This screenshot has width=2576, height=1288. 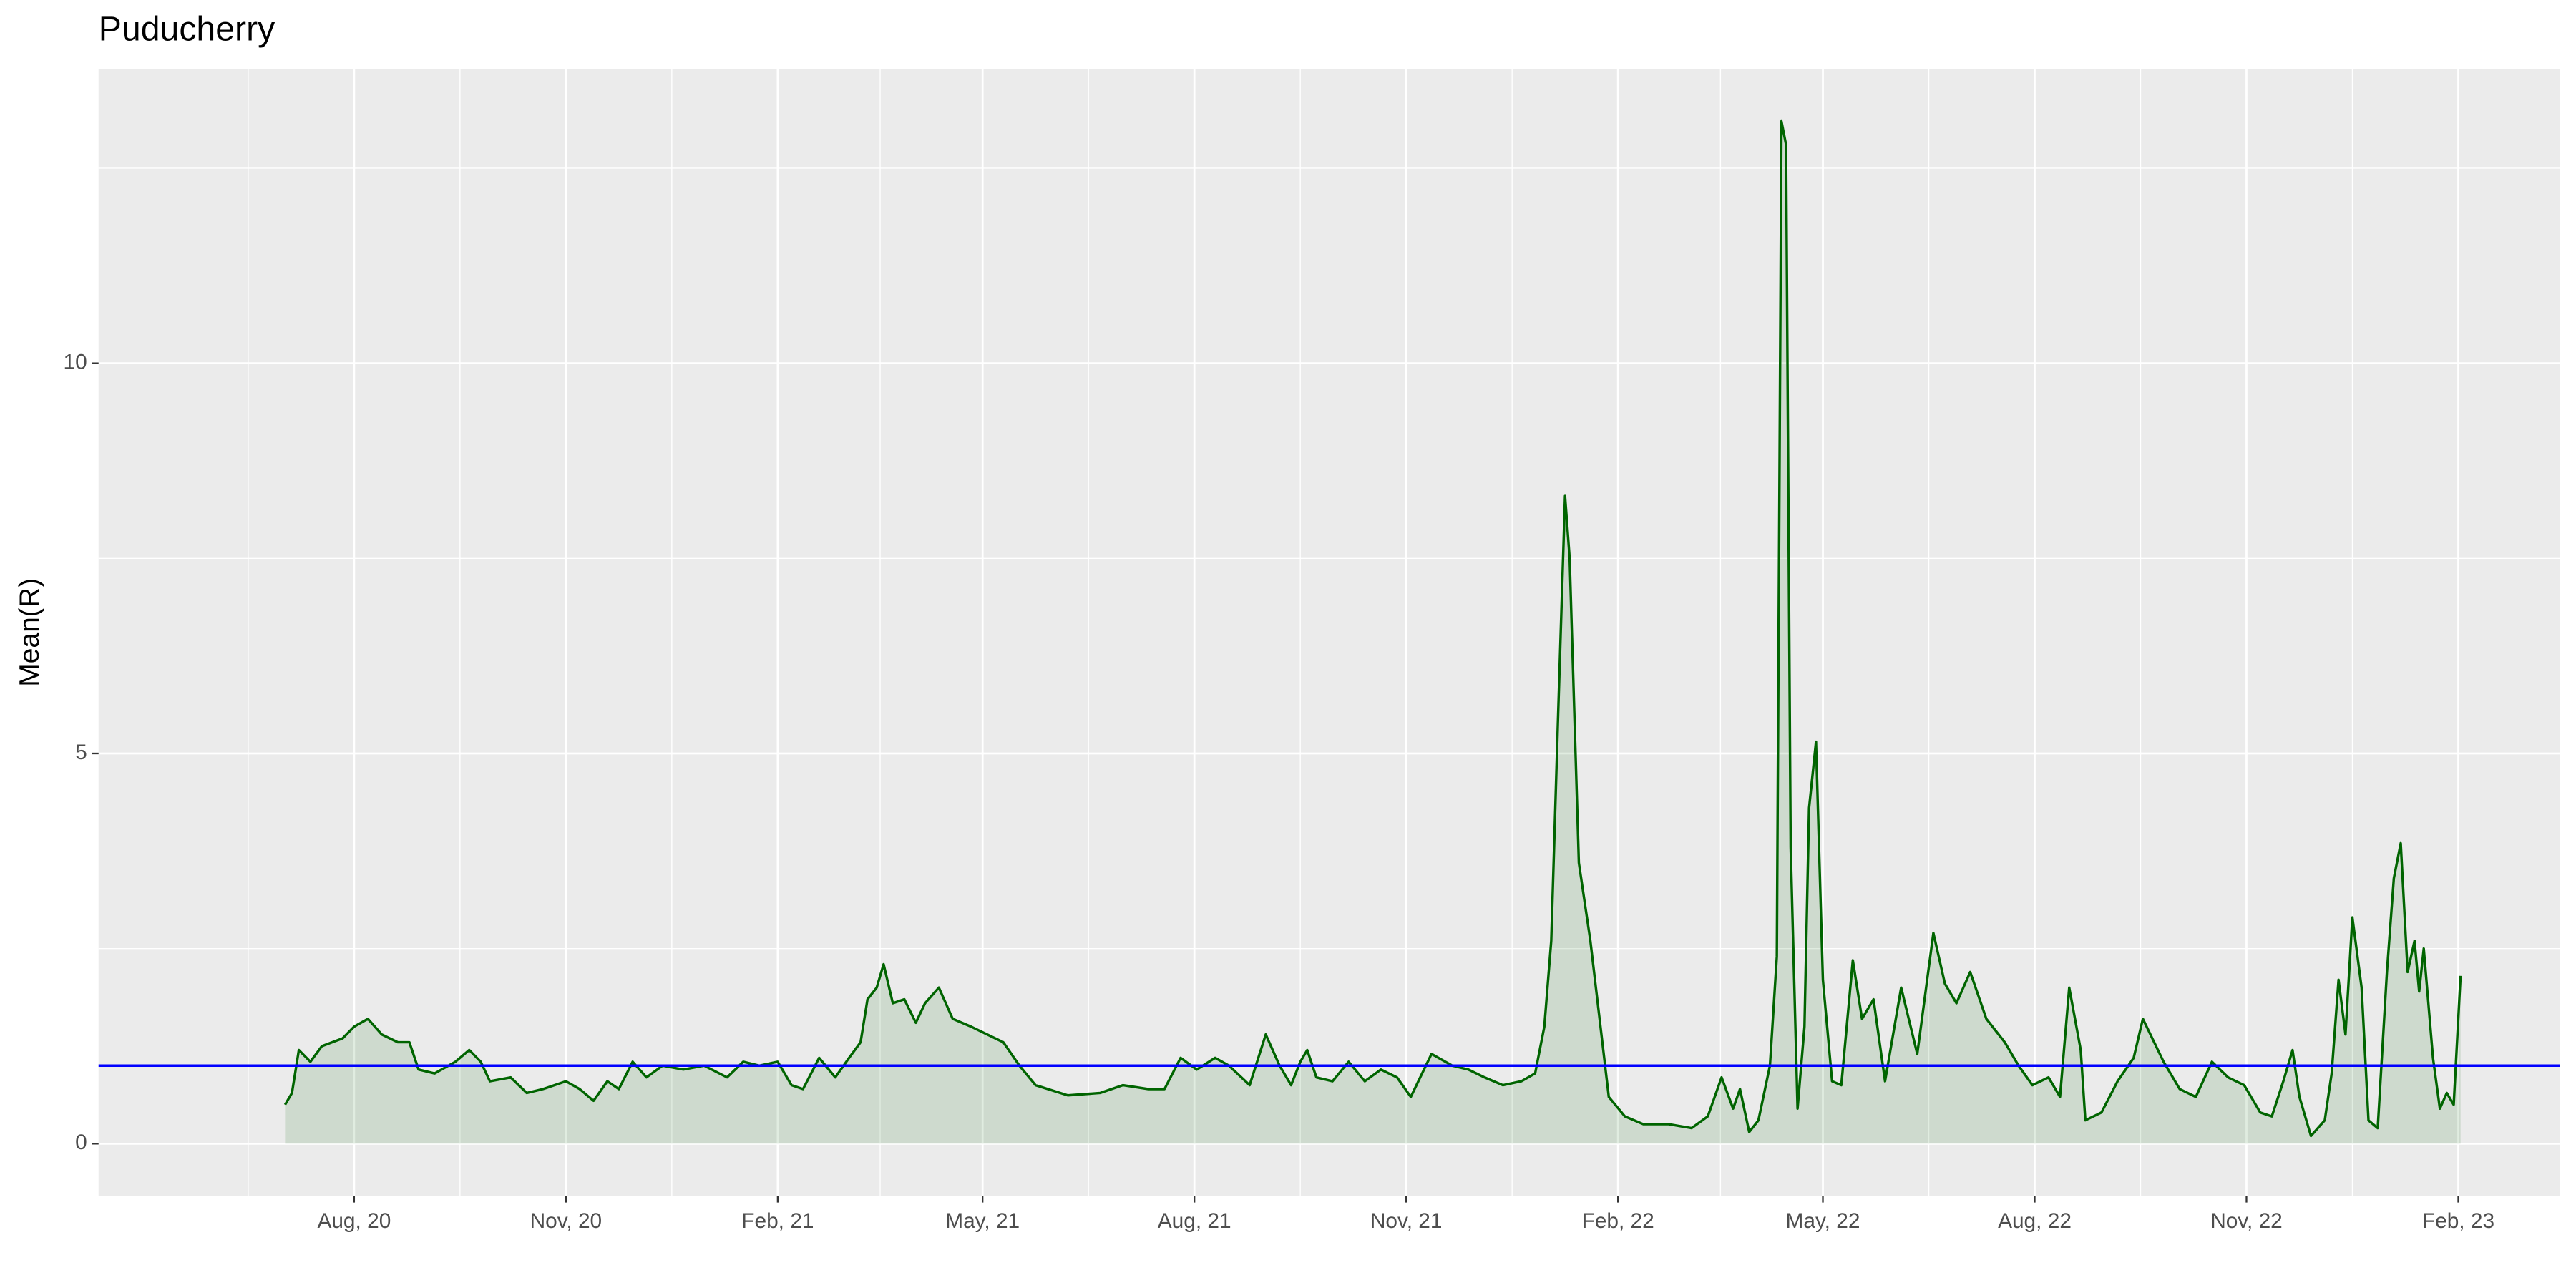 I want to click on x-tick-label: Aug, 21, so click(x=1194, y=1221).